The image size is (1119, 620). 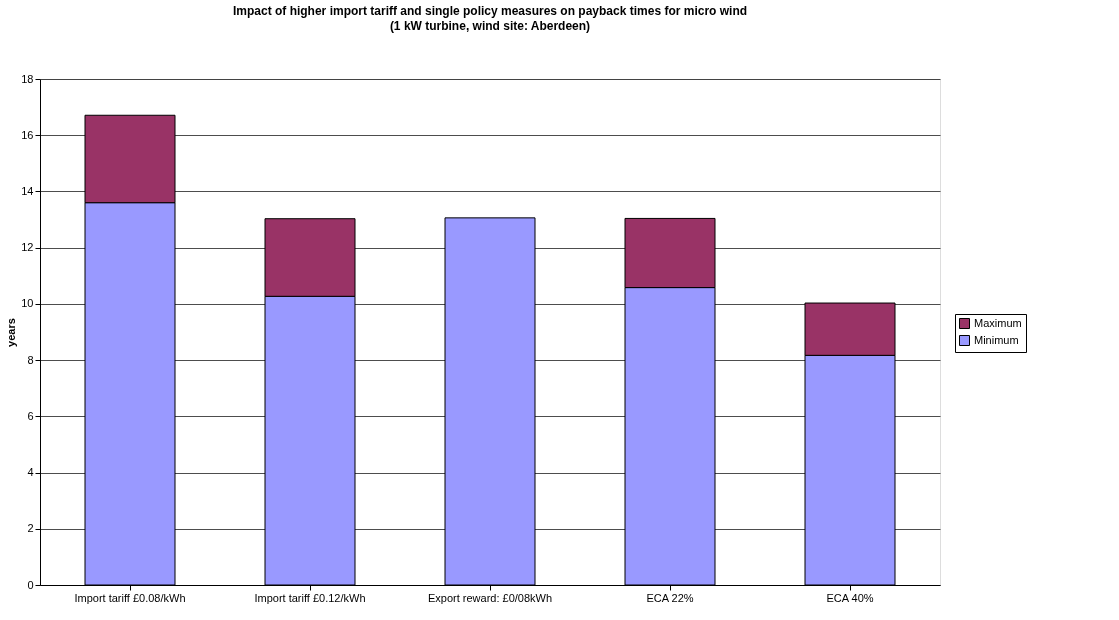 I want to click on y-tick-label: 6, so click(x=30, y=415).